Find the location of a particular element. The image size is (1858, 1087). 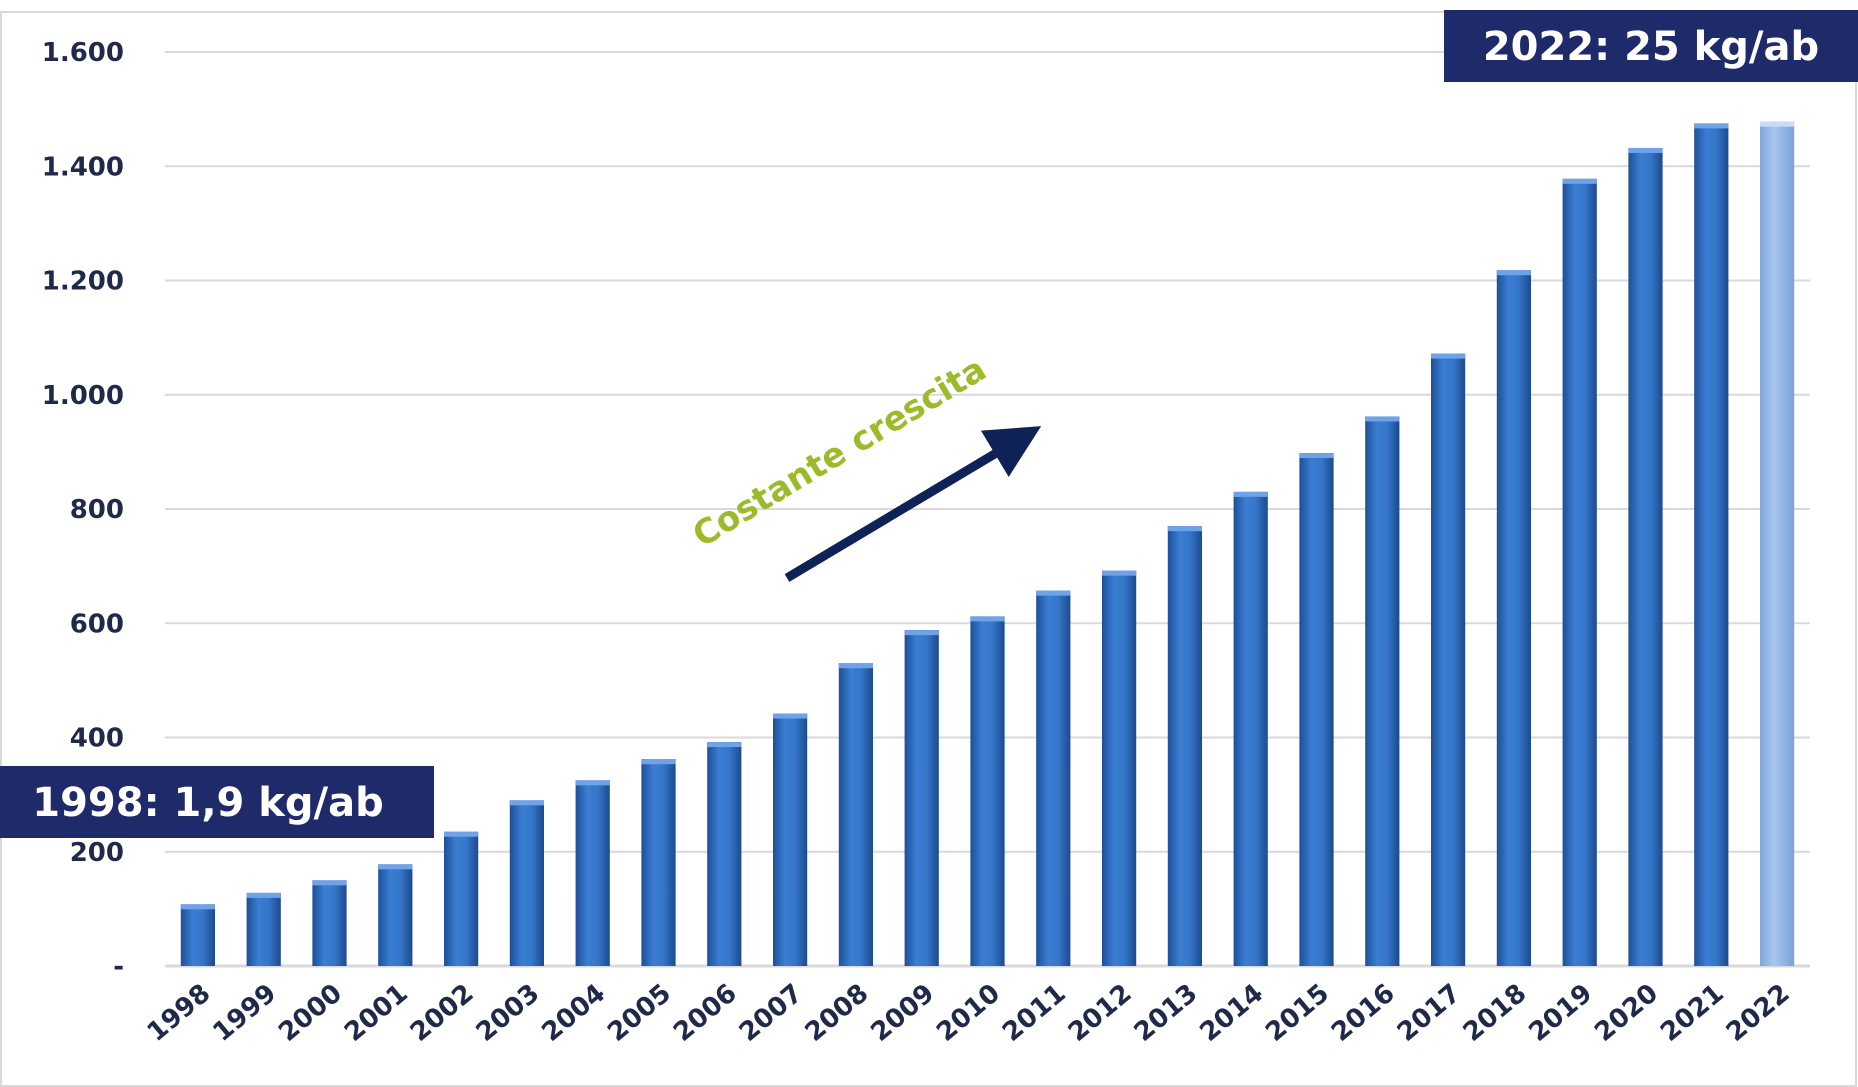

x-tick-label: 2000 is located at coordinates (310, 1013).